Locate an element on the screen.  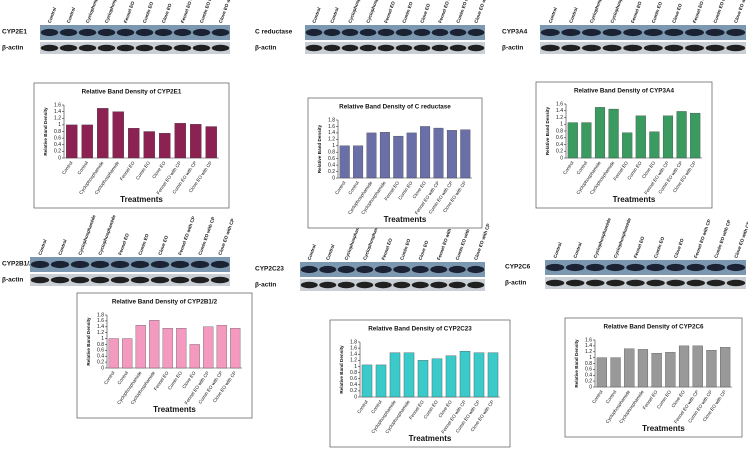
x-axis-label: Treatments is located at coordinates (663, 428).